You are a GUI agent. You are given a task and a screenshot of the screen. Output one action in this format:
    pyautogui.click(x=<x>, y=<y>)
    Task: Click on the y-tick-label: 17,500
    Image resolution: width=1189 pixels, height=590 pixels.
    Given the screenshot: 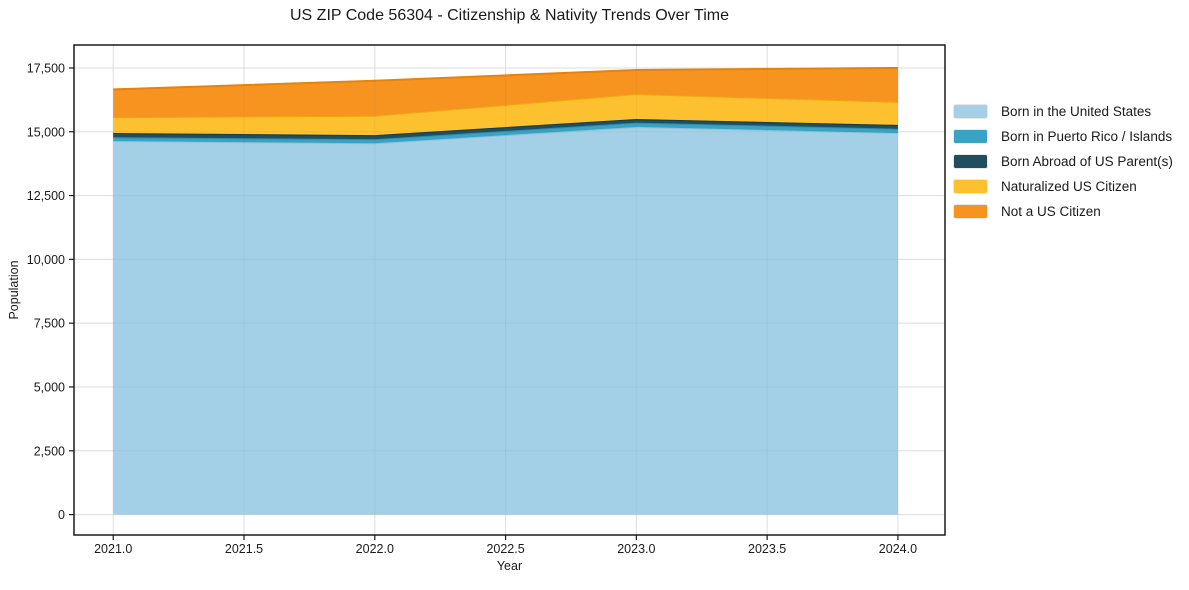 What is the action you would take?
    pyautogui.click(x=46, y=68)
    